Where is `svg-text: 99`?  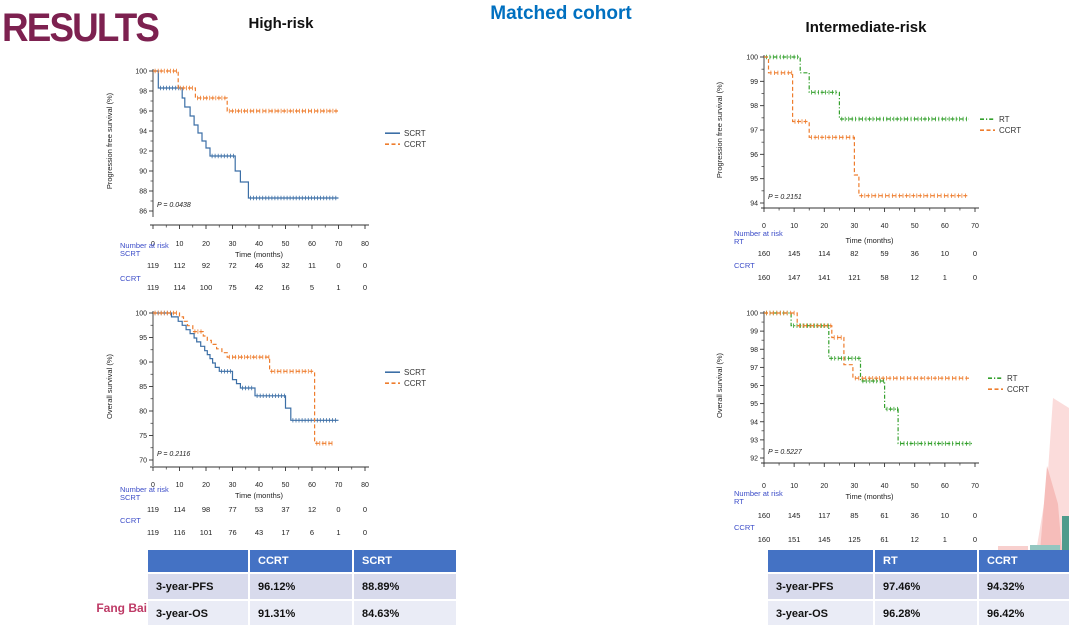
svg-text: 99 is located at coordinates (754, 332).